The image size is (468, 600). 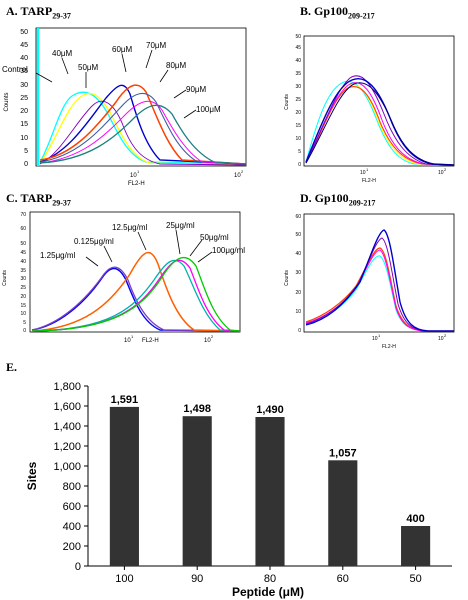 What do you see at coordinates (26, 151) in the screenshot?
I see `panel-a-ytick: 5` at bounding box center [26, 151].